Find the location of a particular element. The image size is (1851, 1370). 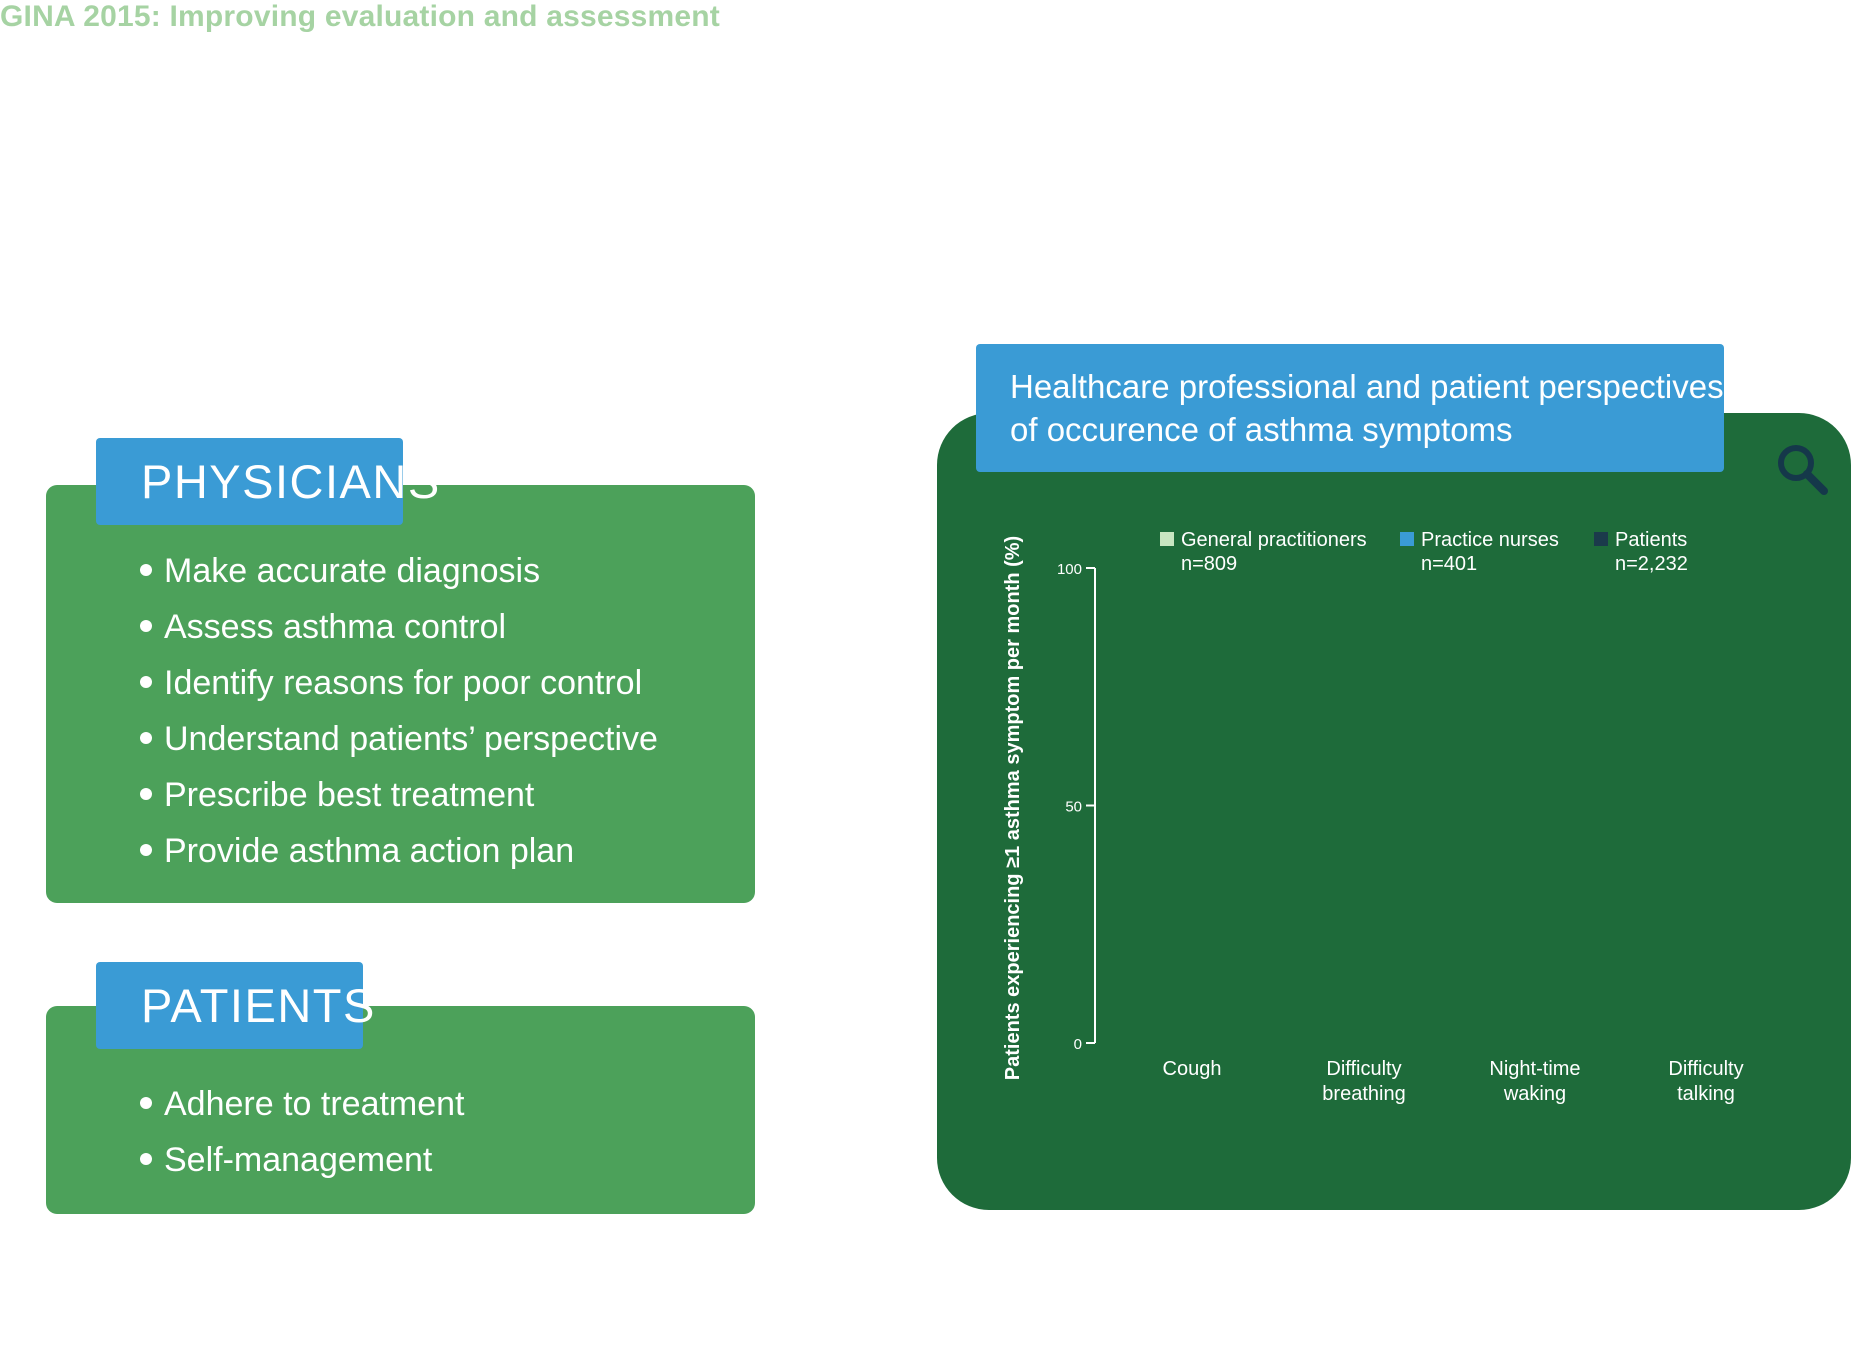

chart-title-line-2: of occurence of asthma symptoms is located at coordinates (1261, 429).